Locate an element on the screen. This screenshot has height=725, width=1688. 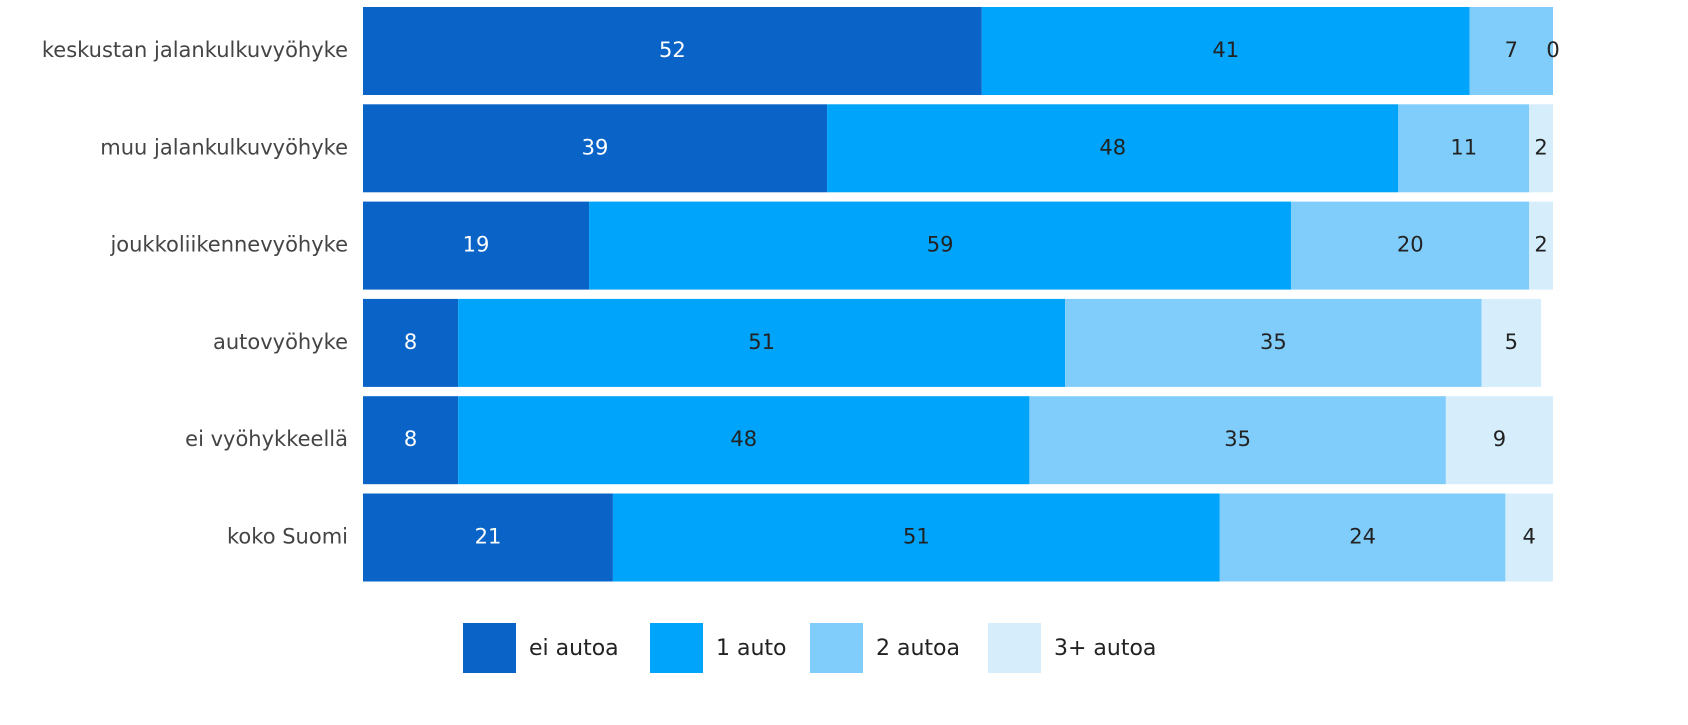
value-label: 21 is located at coordinates (488, 537).